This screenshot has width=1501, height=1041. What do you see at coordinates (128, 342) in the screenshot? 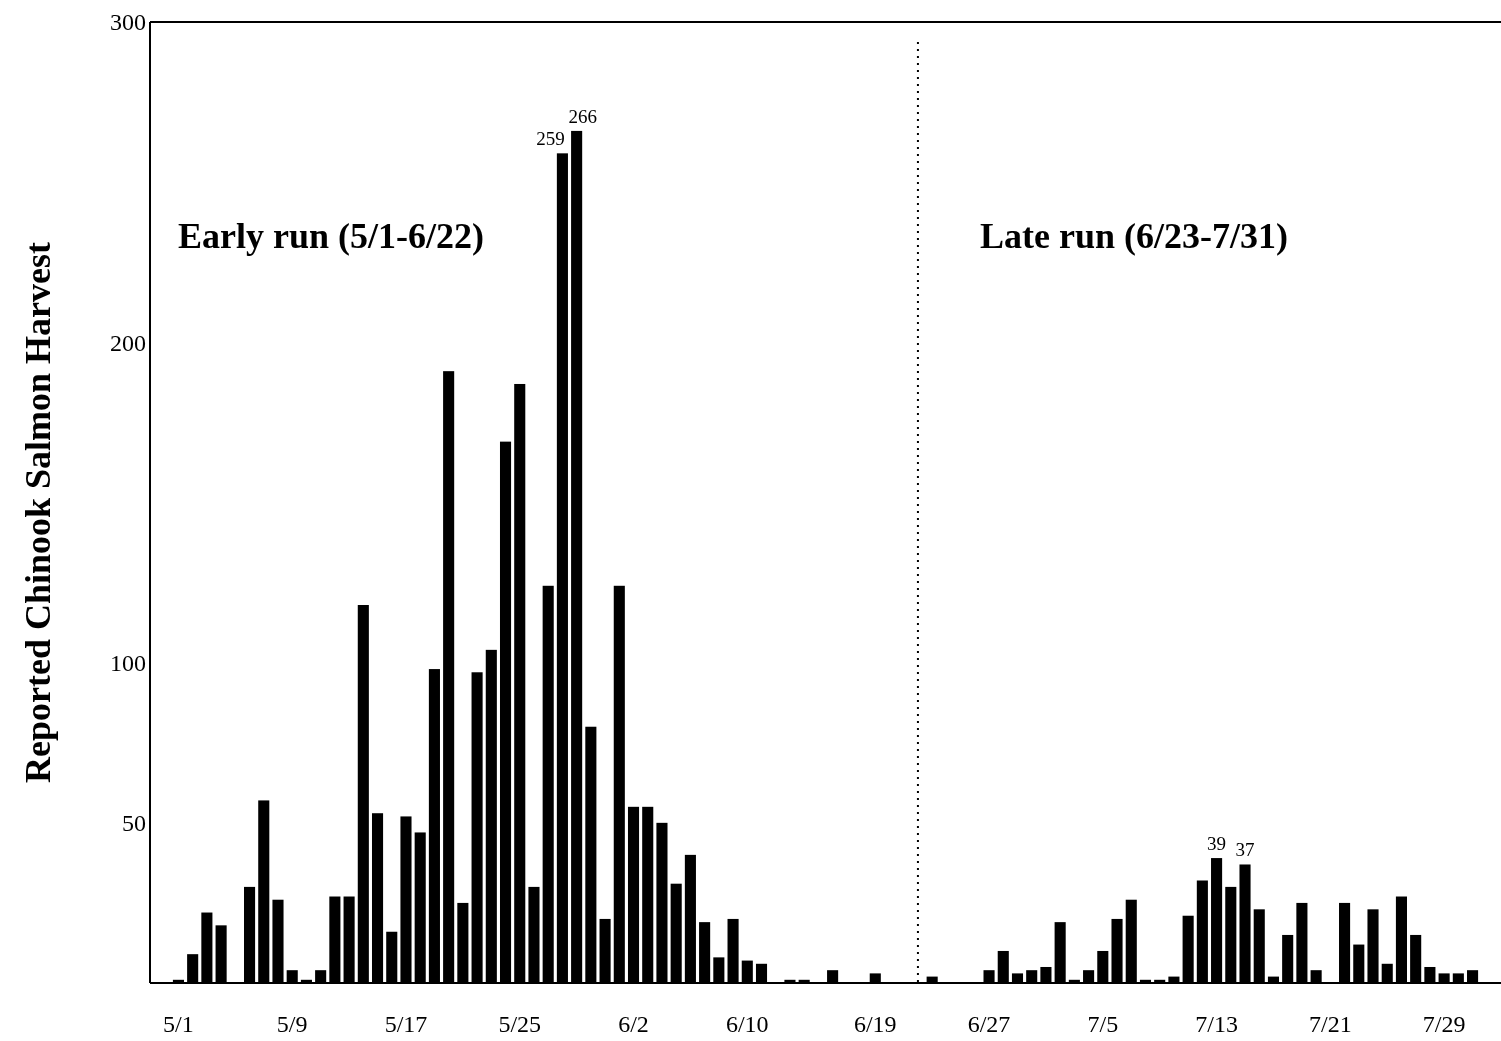
I see `y-tick-label: 200` at bounding box center [128, 342].